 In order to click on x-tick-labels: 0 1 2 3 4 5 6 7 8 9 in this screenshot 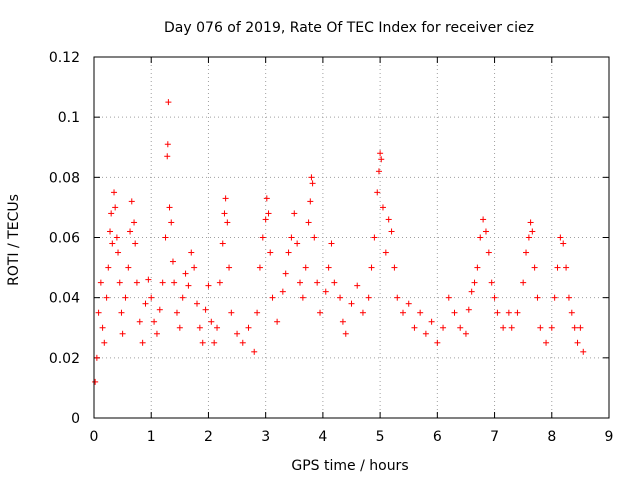, I will do `click(352, 437)`.